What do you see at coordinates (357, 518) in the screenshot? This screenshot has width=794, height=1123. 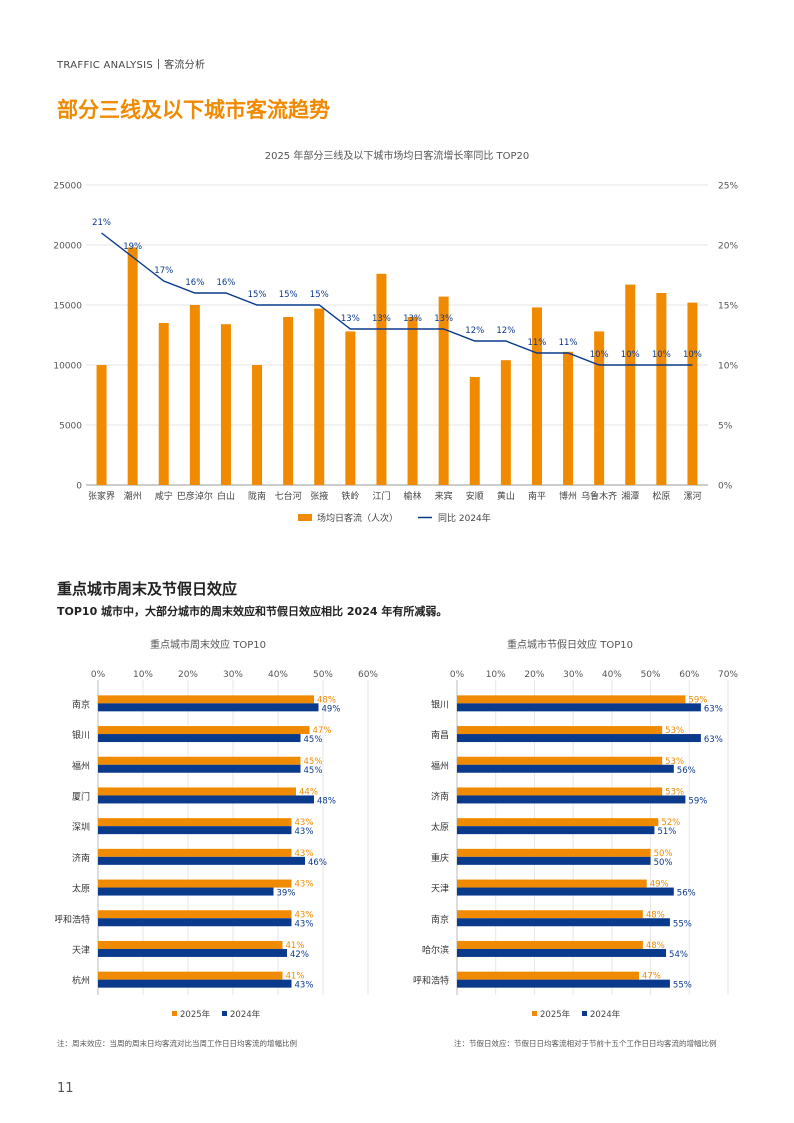 I see `legend-bar-label: 场均日客流（人次）` at bounding box center [357, 518].